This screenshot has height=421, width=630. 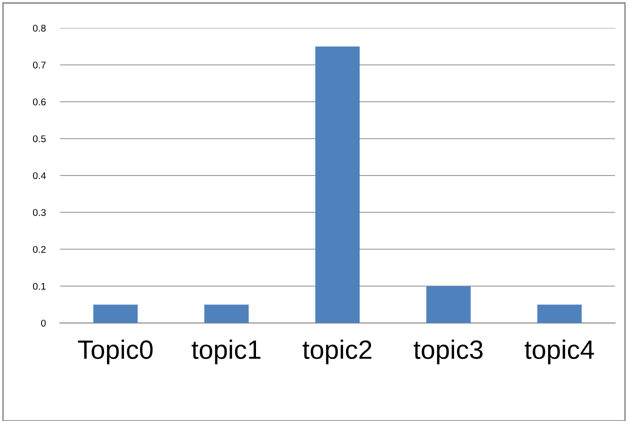 What do you see at coordinates (43, 323) in the screenshot?
I see `y-tick-label: 0` at bounding box center [43, 323].